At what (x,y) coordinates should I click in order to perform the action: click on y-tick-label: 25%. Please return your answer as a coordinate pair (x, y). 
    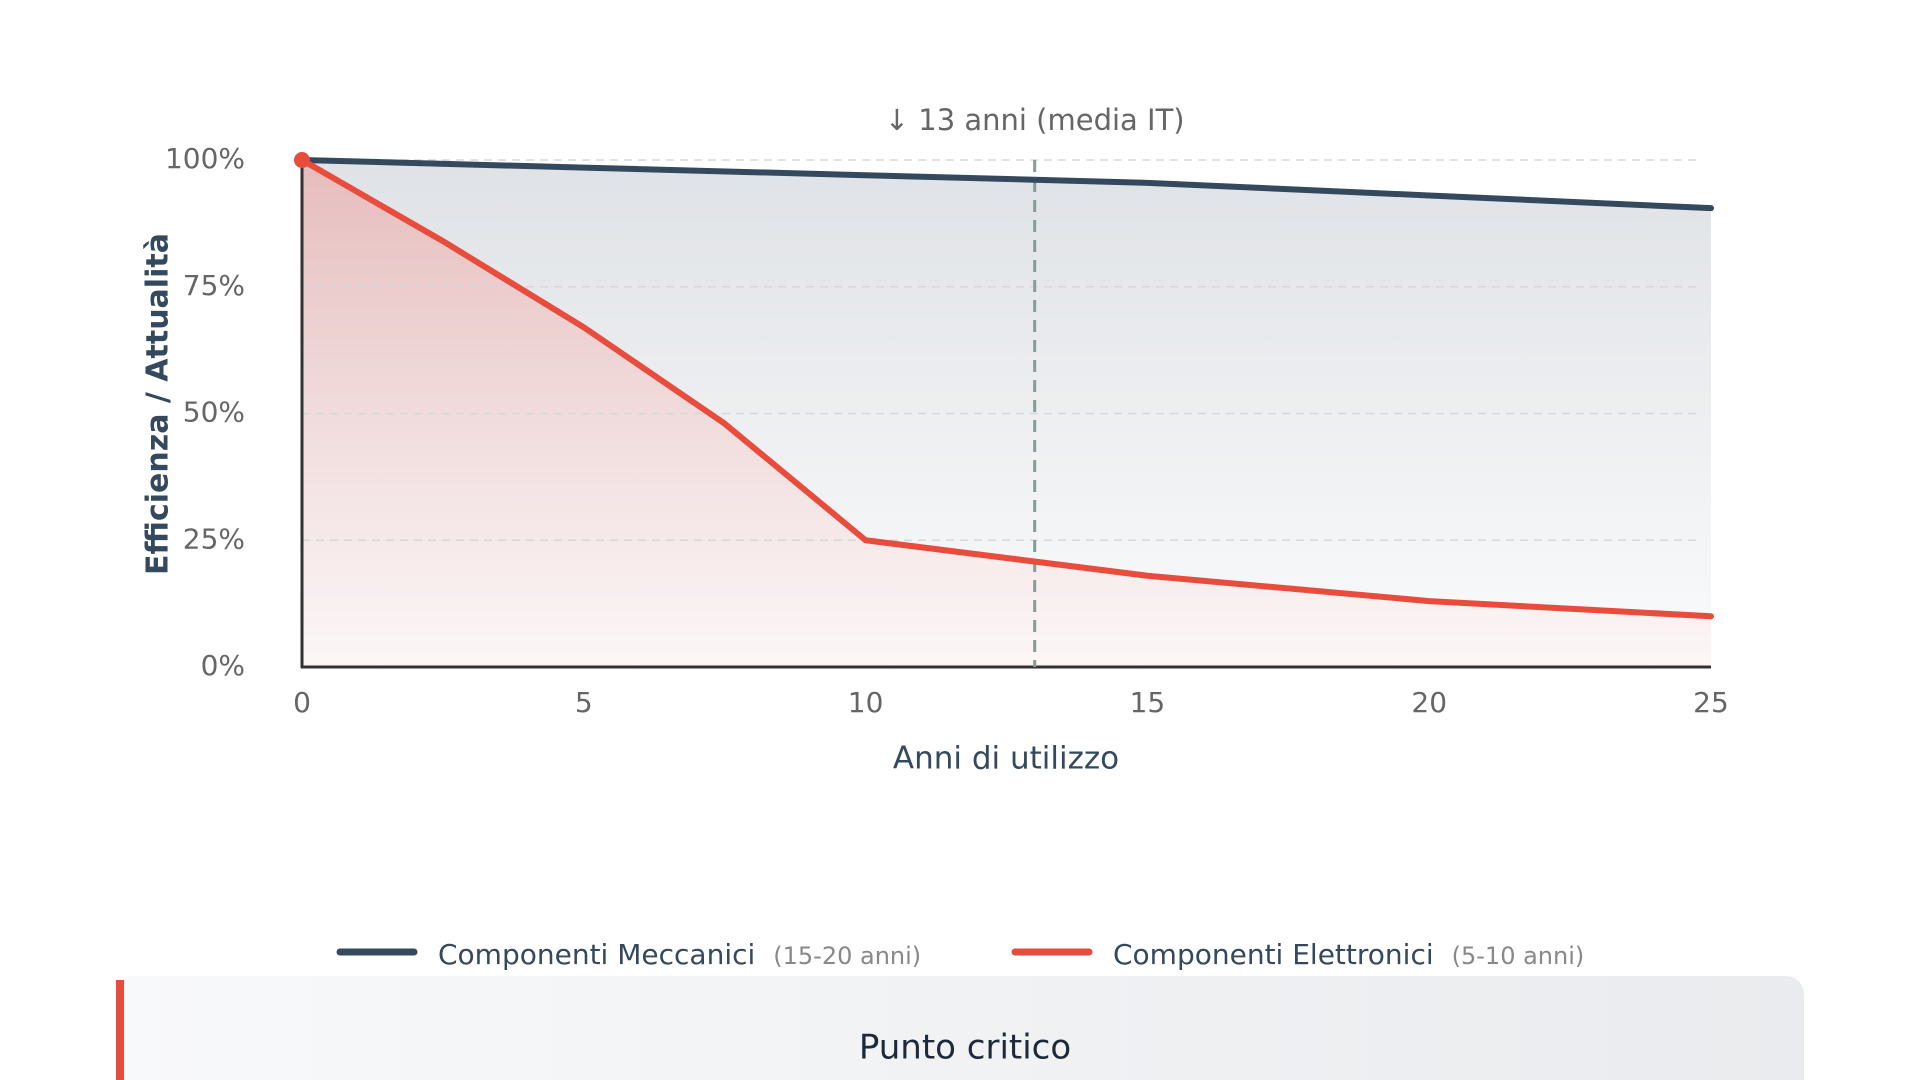
    Looking at the image, I should click on (214, 538).